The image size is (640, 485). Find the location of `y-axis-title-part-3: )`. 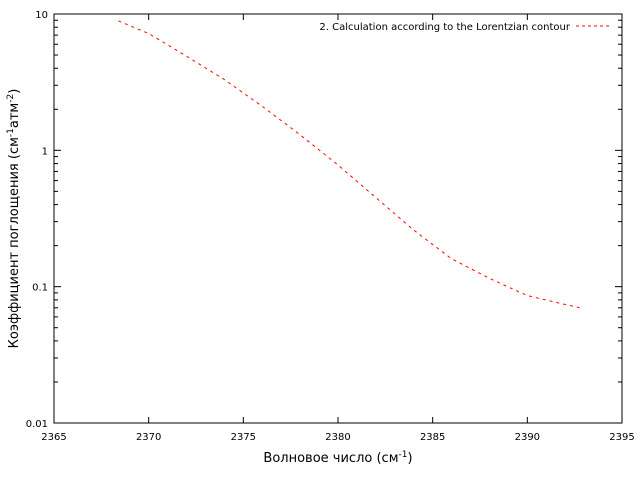

y-axis-title-part-3: ) is located at coordinates (14, 91).